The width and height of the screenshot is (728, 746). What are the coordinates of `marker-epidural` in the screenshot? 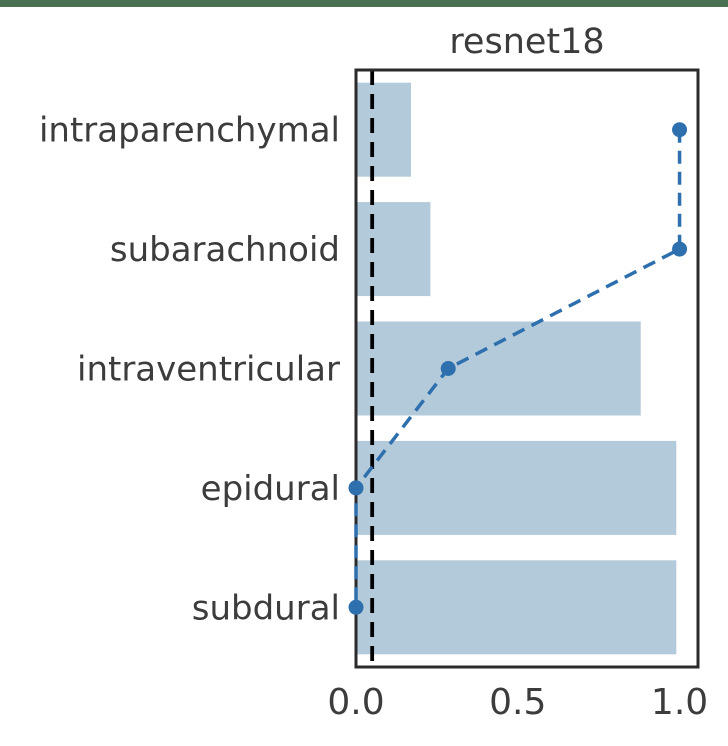 It's located at (356, 488).